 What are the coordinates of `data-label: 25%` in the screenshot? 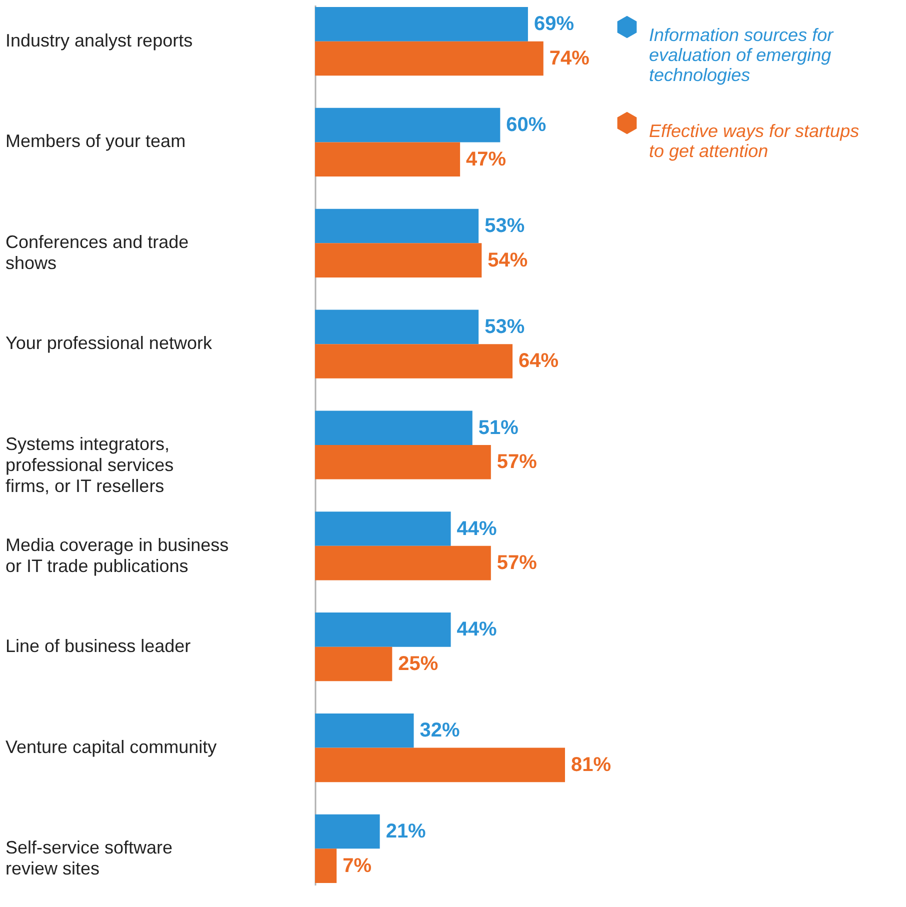 It's located at (418, 663).